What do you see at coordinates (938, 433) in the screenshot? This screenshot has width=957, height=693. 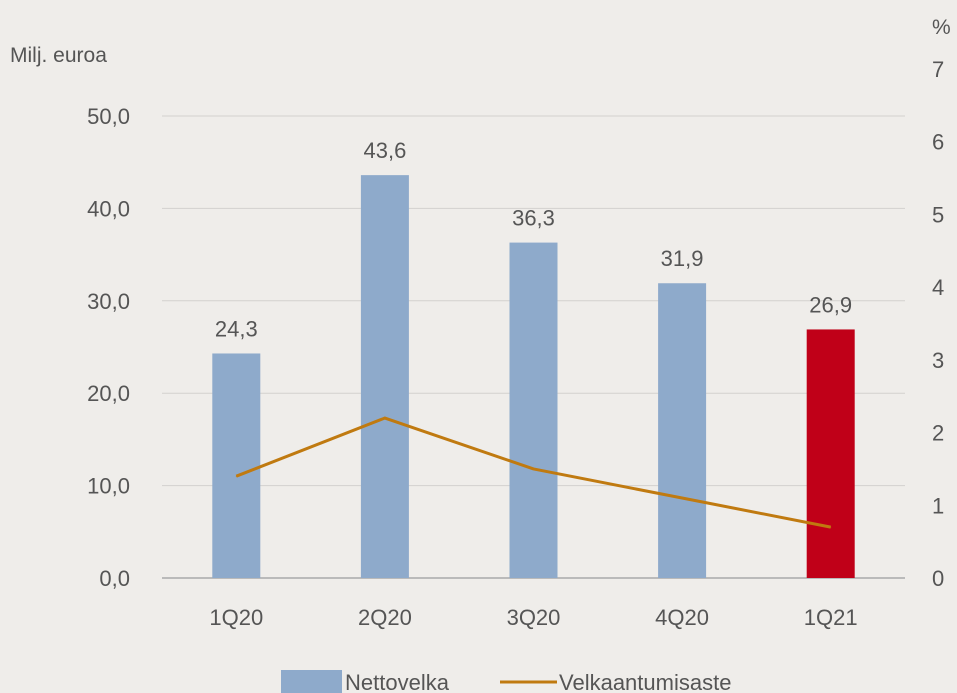 I see `right-tick-label: 2` at bounding box center [938, 433].